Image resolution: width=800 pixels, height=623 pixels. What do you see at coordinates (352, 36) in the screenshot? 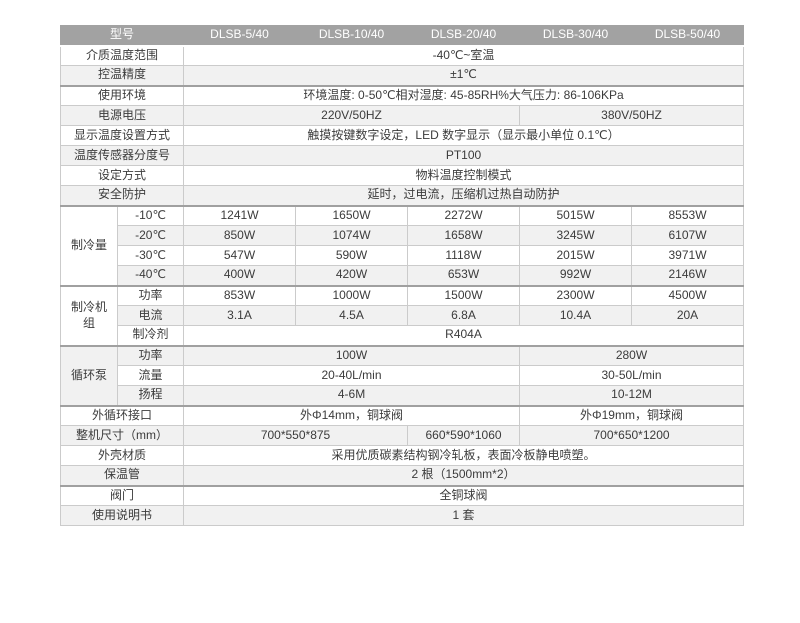
I see `model-column-header: DLSB-10/40` at bounding box center [352, 36].